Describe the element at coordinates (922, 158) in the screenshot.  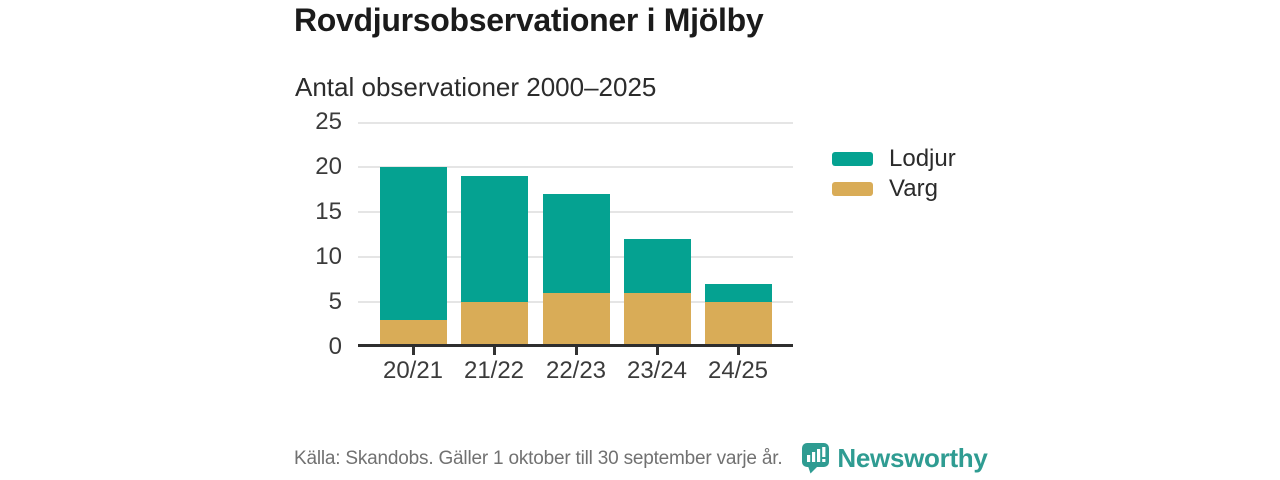
I see `legend-label: Lodjur` at that location.